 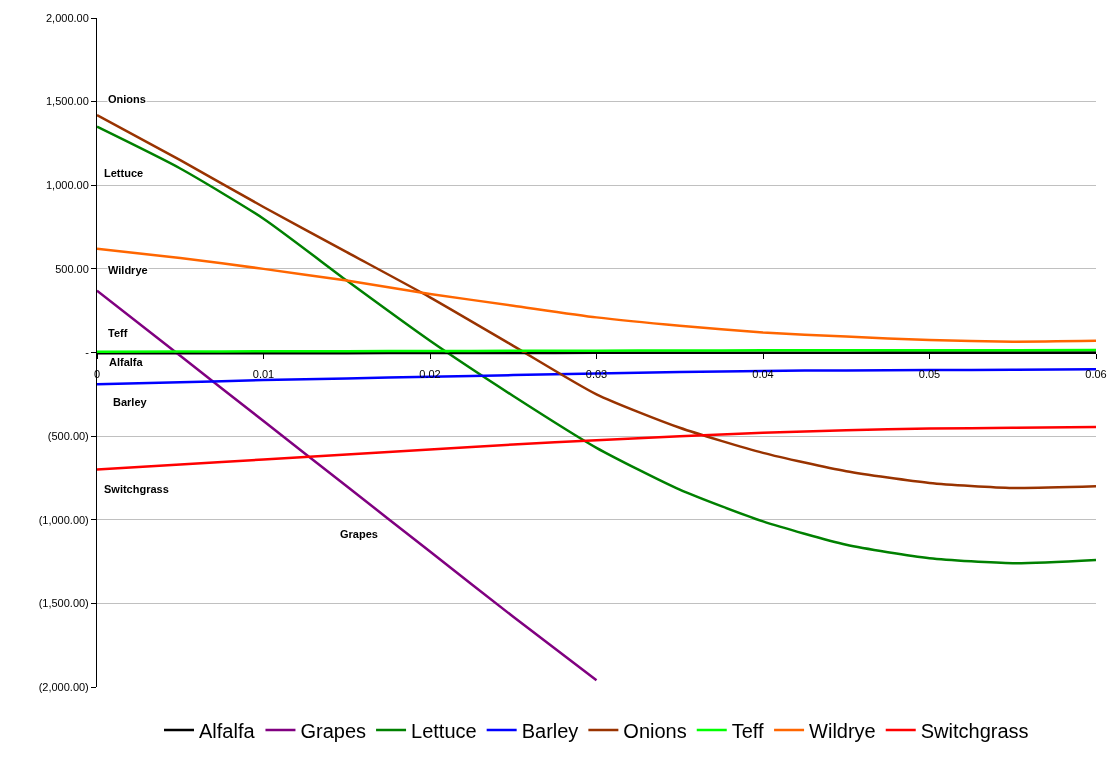 I want to click on legend-label: Onions, so click(x=655, y=730).